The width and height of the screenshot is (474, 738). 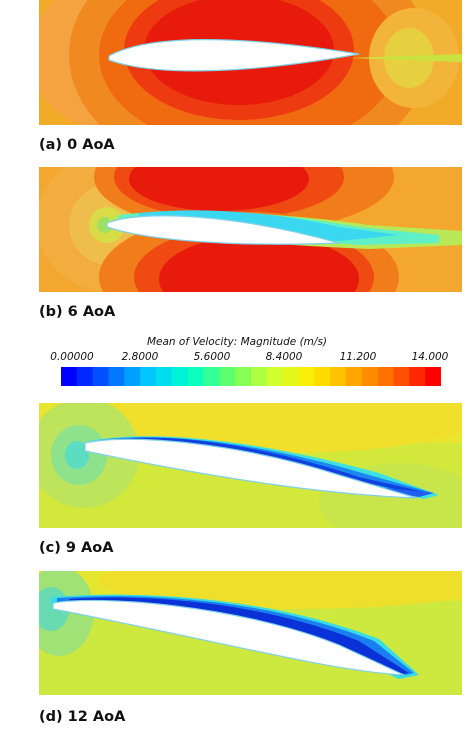 What do you see at coordinates (237, 342) in the screenshot?
I see `colorbar-title: Mean of Velocity: Magnitude (m/s)` at bounding box center [237, 342].